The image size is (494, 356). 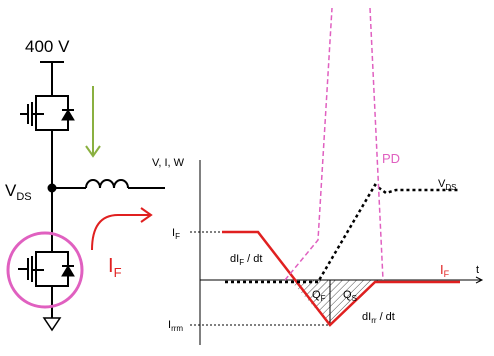 I want to click on irrm-level: Irrm, so click(x=175, y=326).